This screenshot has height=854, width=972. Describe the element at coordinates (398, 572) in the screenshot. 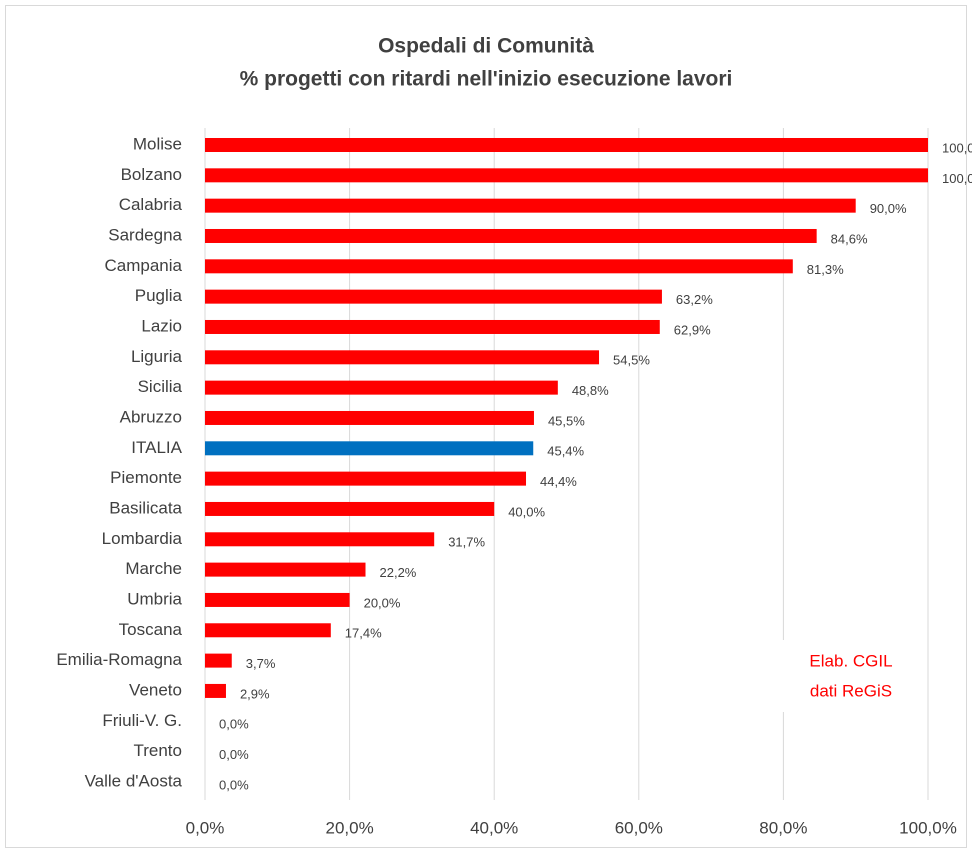

I see `value-label: 22,2%` at that location.